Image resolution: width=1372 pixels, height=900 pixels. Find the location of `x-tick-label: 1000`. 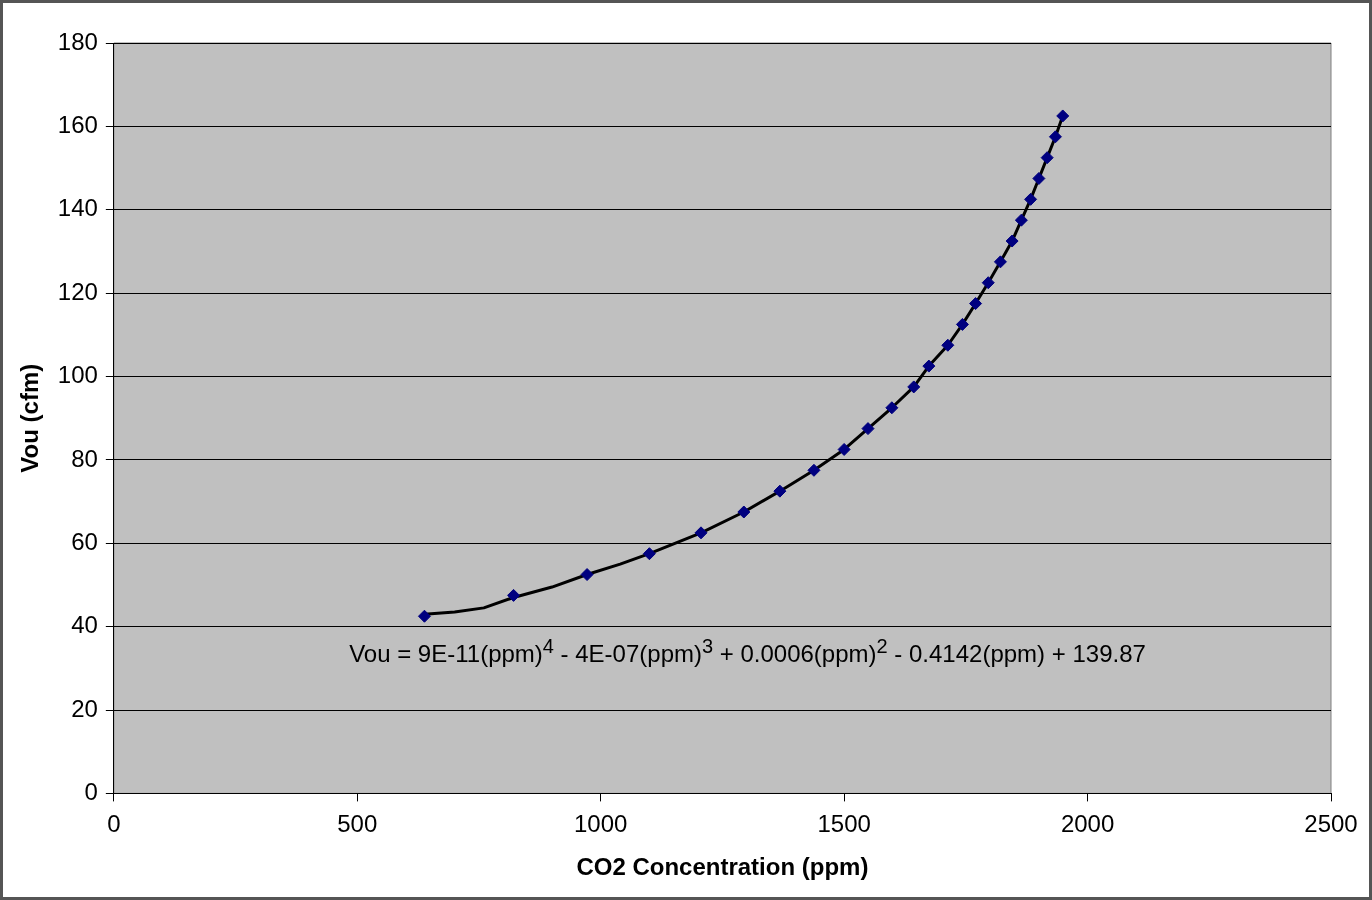

x-tick-label: 1000 is located at coordinates (601, 824).